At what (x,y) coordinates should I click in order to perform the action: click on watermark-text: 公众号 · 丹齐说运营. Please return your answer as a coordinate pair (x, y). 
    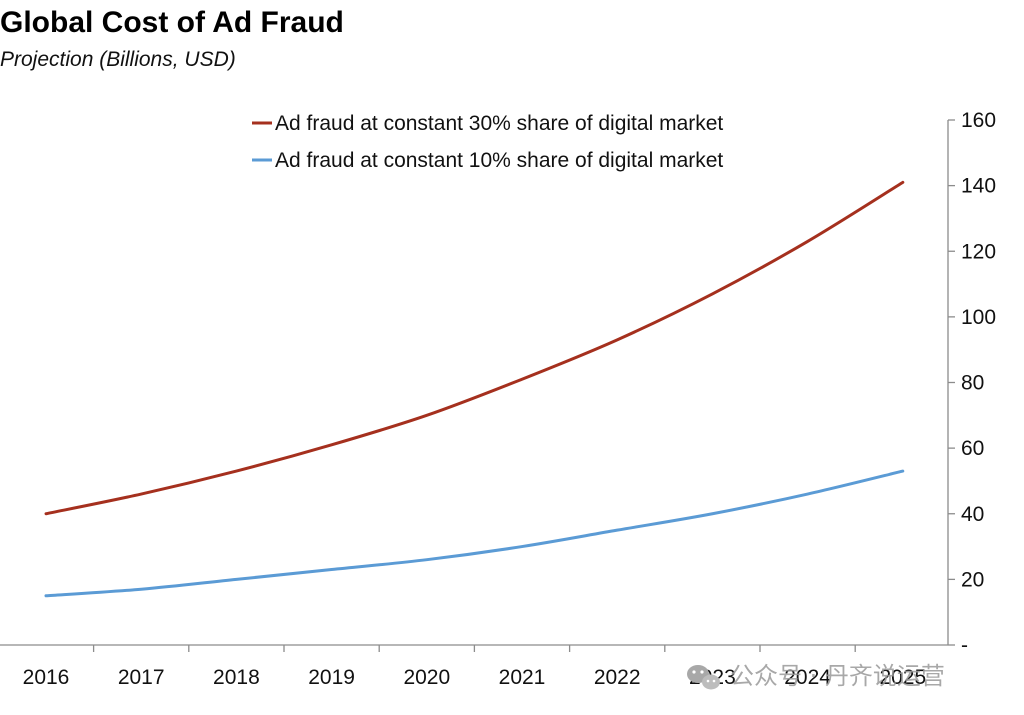
    Looking at the image, I should click on (837, 676).